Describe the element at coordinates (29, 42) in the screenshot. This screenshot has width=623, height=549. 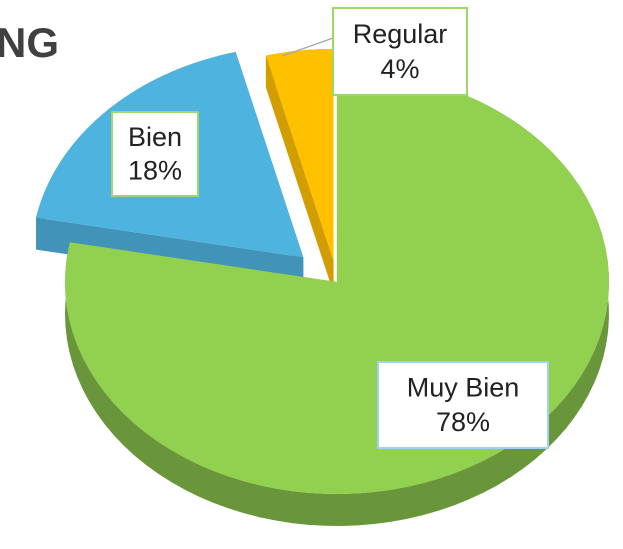
I see `chart-title: NG` at that location.